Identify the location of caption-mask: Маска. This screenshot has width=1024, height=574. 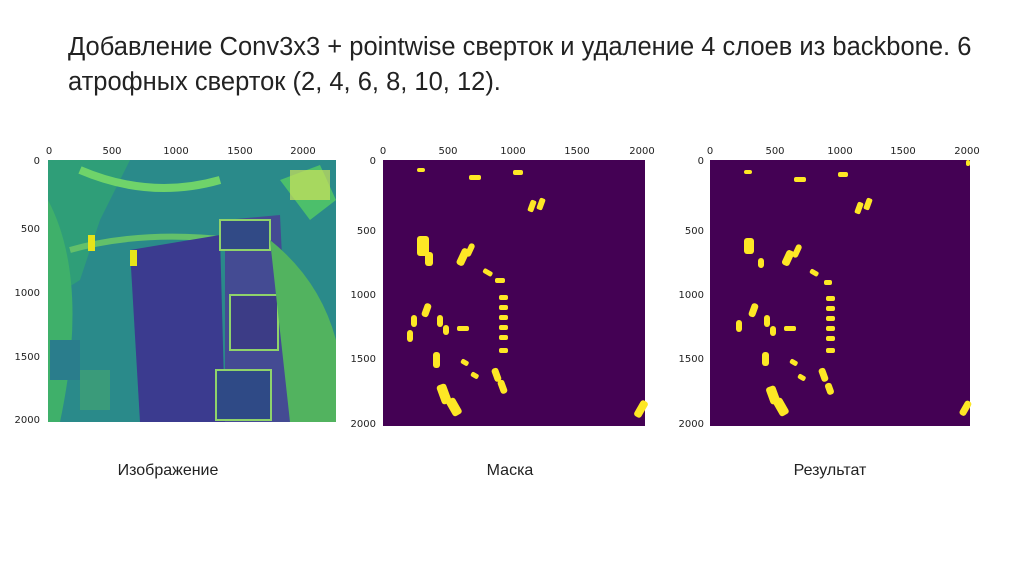
(510, 470).